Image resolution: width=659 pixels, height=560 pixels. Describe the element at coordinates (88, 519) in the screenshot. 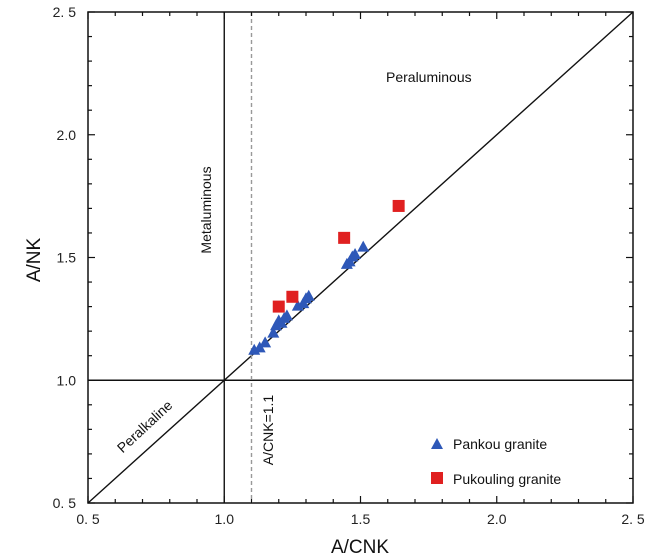

I see `x-tick-label: 0. 5` at that location.